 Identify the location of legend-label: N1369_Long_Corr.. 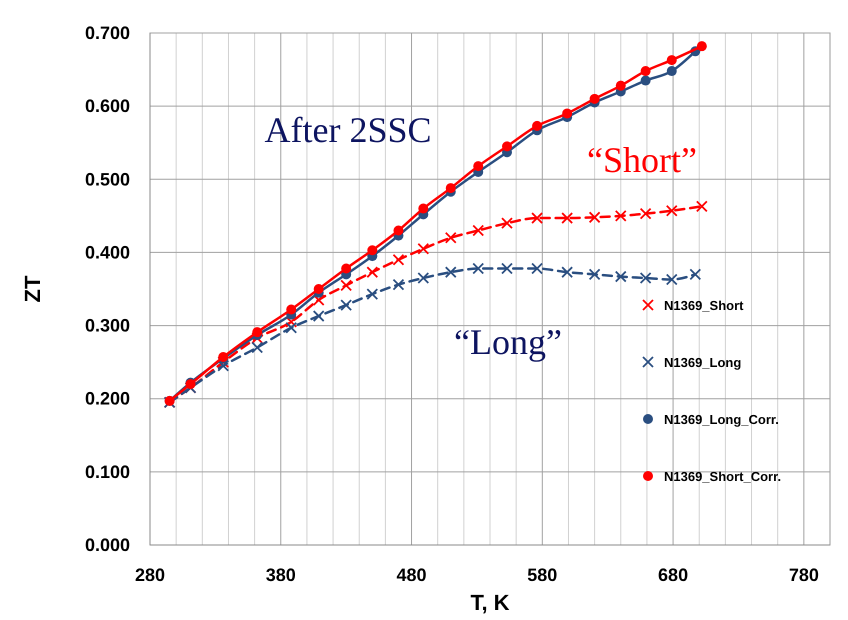
(721, 419).